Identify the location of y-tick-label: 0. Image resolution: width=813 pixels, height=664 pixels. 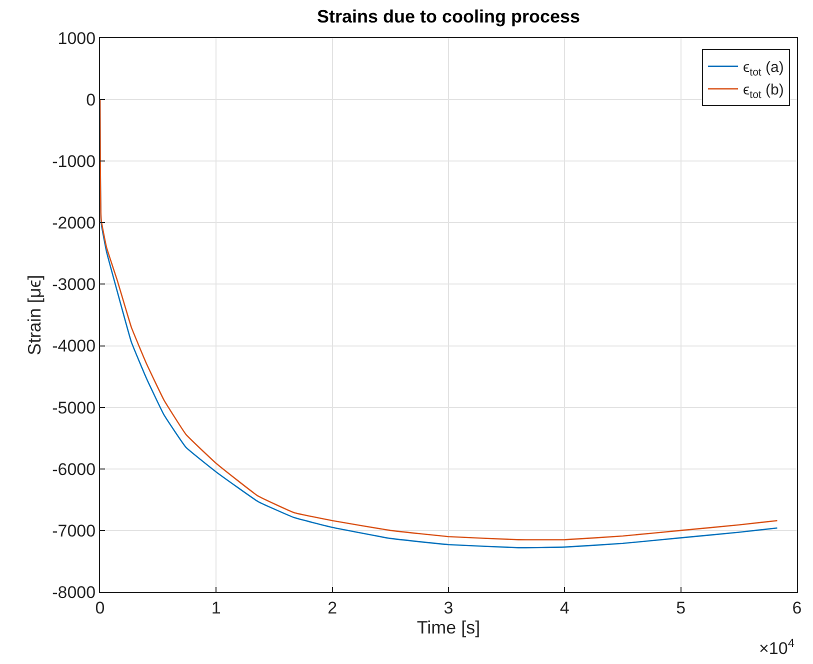
(91, 100).